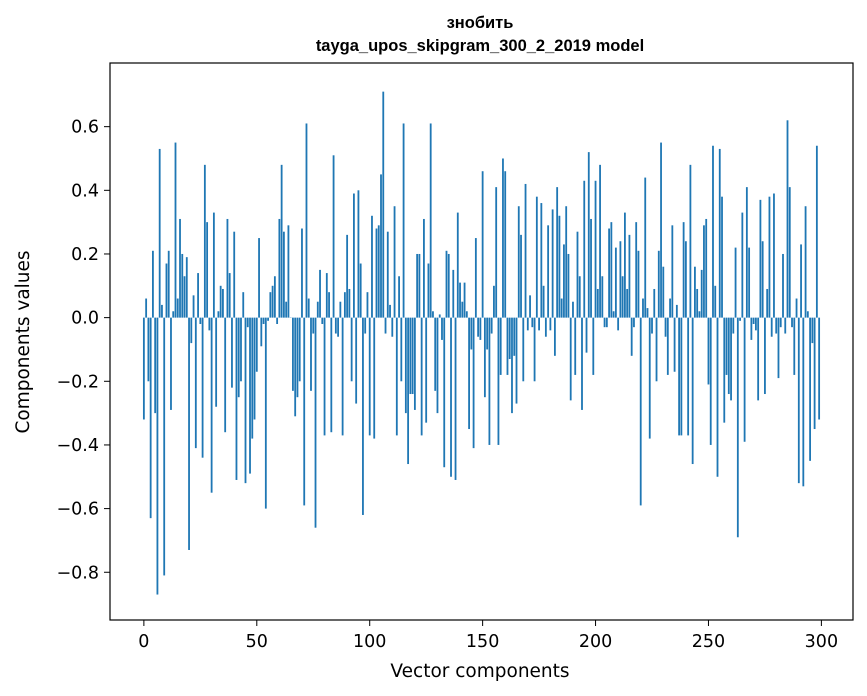  What do you see at coordinates (821, 642) in the screenshot?
I see `x-tick-label: 300` at bounding box center [821, 642].